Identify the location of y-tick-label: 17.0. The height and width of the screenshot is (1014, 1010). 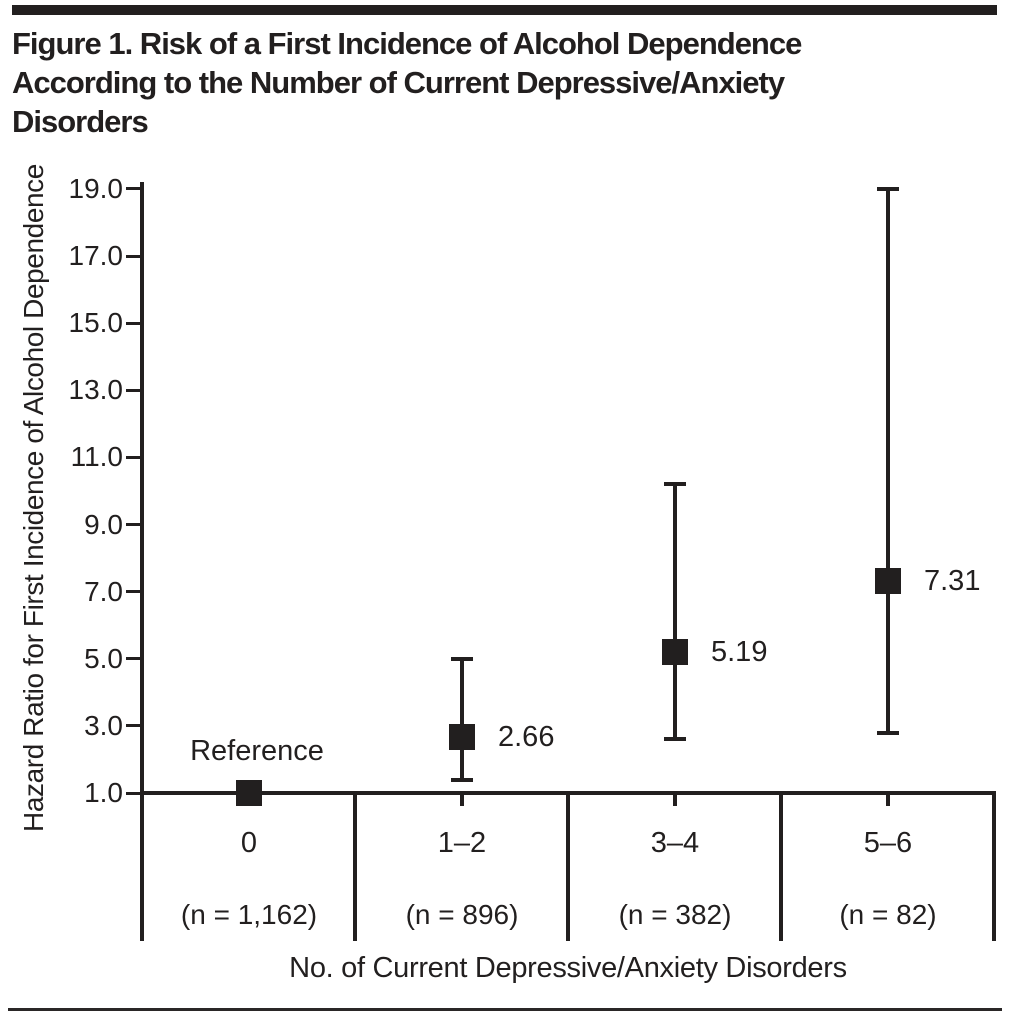
(96, 255).